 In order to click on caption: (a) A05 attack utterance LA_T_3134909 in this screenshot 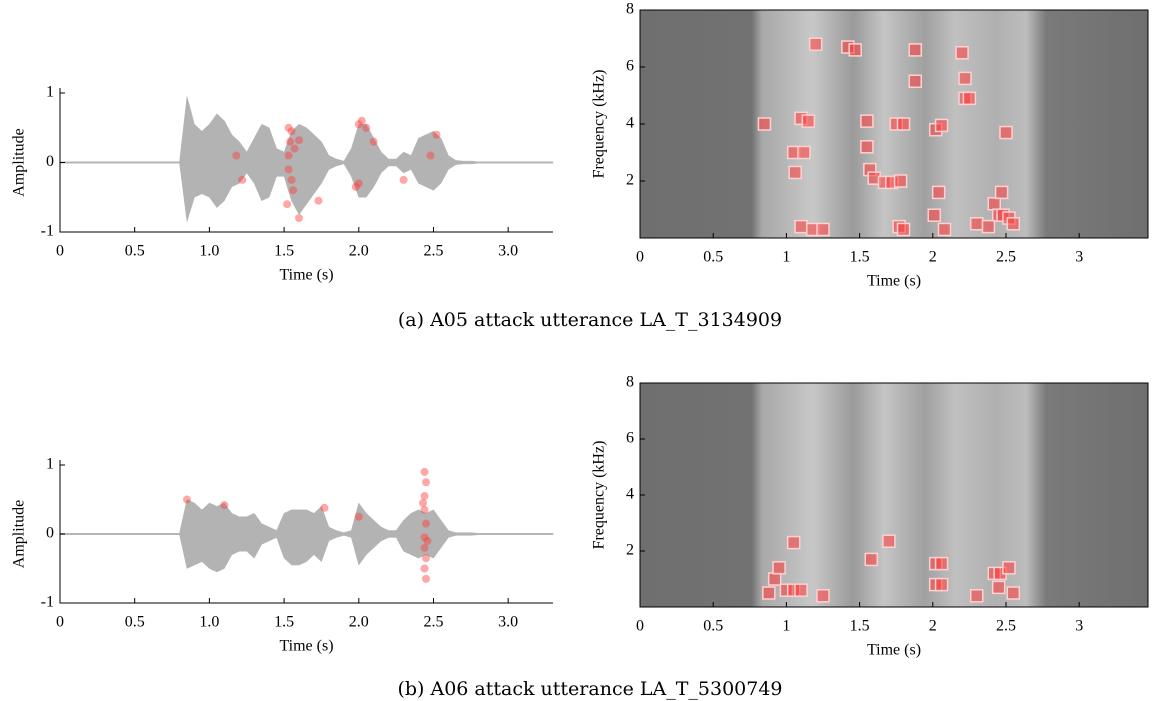, I will do `click(590, 320)`.